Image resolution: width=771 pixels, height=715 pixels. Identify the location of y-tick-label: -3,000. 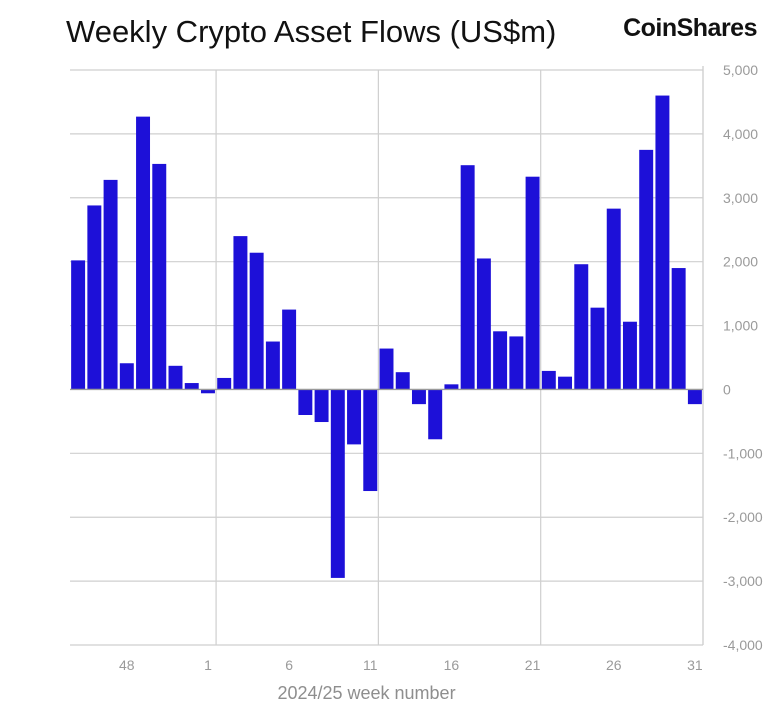
(743, 581).